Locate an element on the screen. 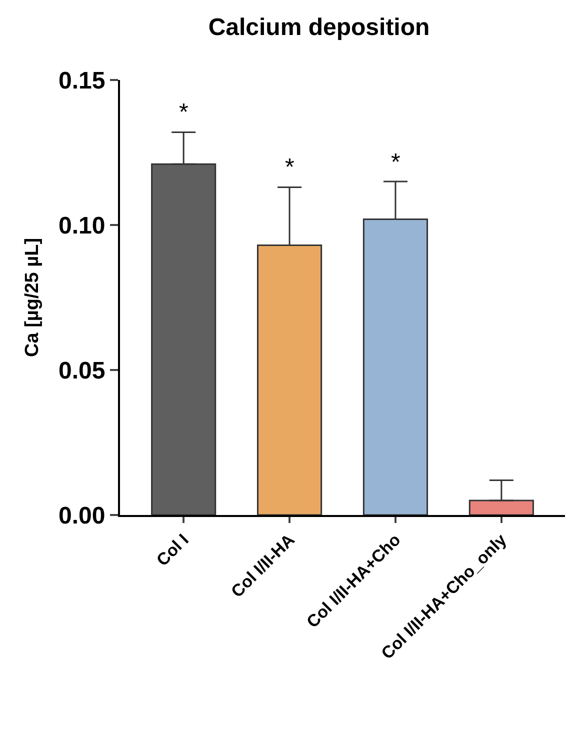 This screenshot has width=580, height=730. y-tick-label: 0.15 is located at coordinates (82, 80).